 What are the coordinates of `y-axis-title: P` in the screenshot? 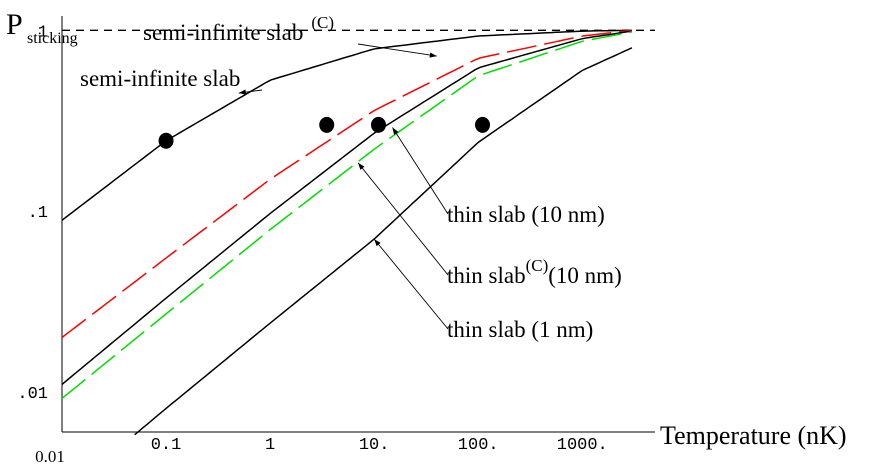 It's located at (14, 24).